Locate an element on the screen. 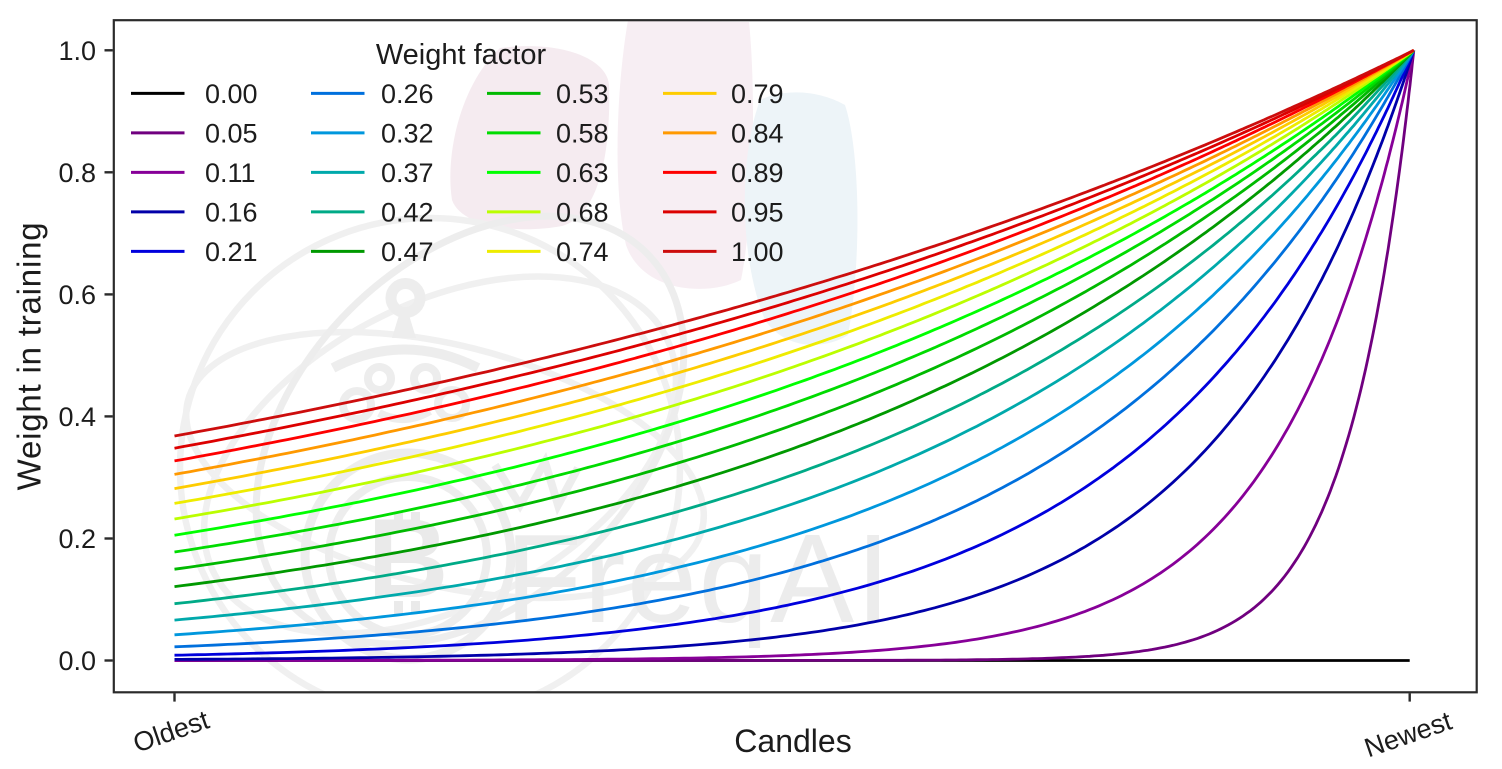 This screenshot has height=769, width=1502. svg-text: 0.42 is located at coordinates (407, 212).